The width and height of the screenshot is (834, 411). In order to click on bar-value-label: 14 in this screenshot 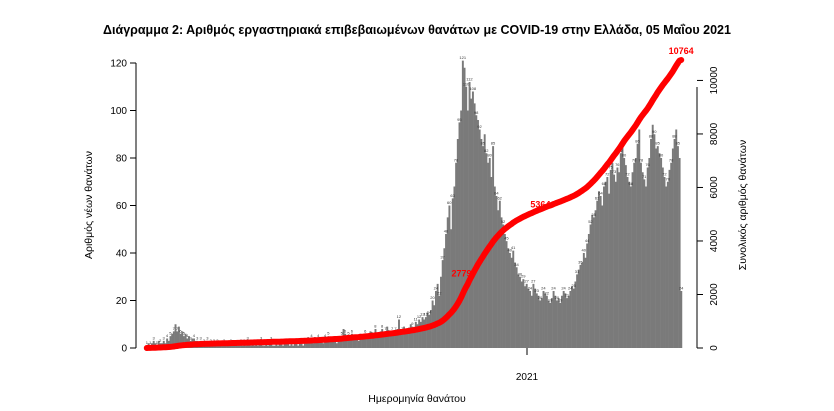, I will do `click(429, 311)`.